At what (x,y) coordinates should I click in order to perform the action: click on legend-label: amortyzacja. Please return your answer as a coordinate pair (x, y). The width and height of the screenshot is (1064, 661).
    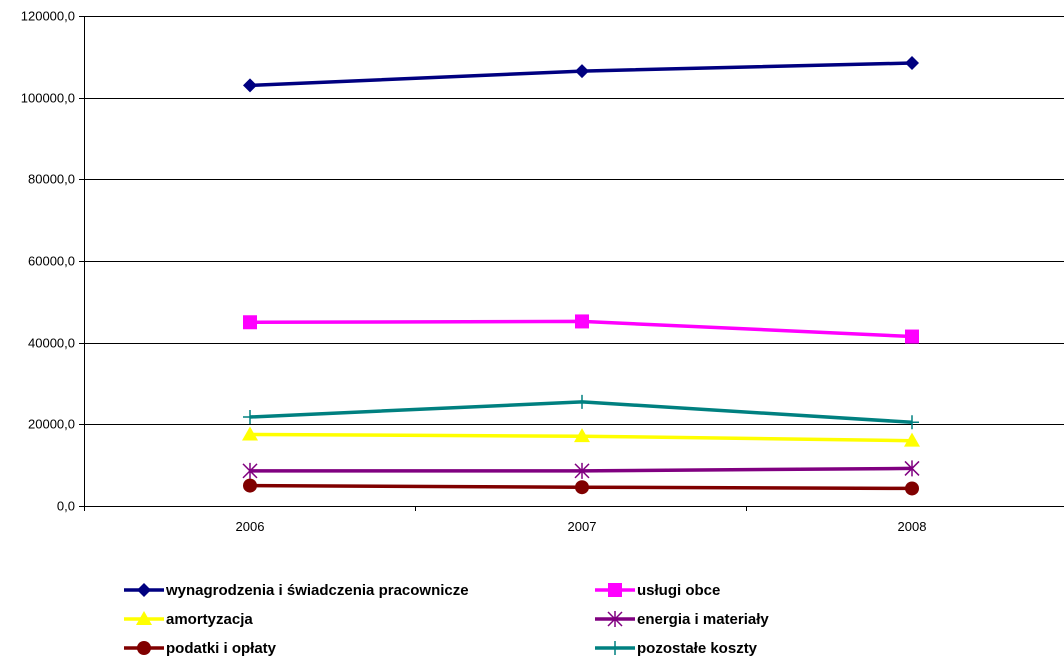
    Looking at the image, I should click on (209, 619).